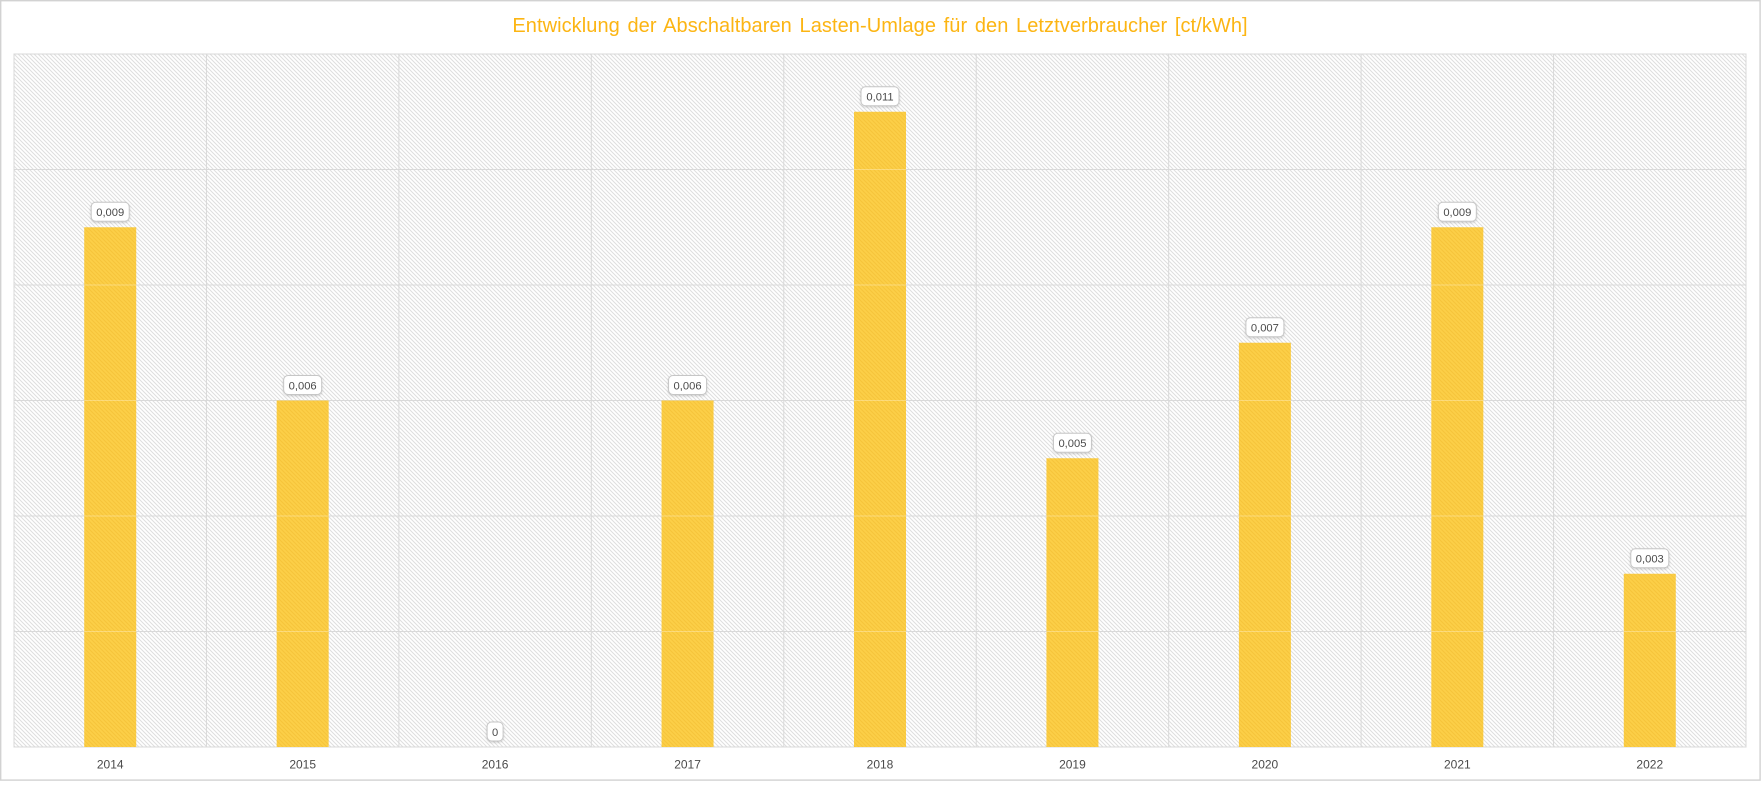  What do you see at coordinates (1457, 765) in the screenshot?
I see `svg-text: 2021` at bounding box center [1457, 765].